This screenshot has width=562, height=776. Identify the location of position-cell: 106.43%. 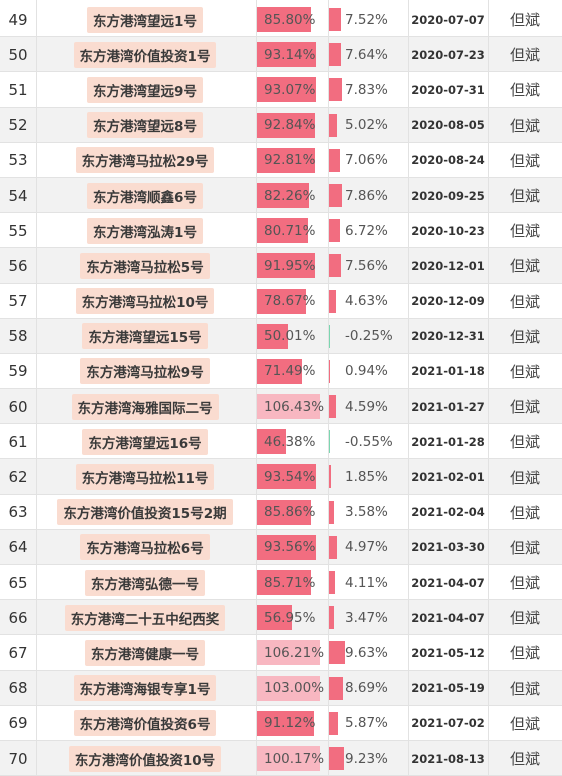
(292, 406).